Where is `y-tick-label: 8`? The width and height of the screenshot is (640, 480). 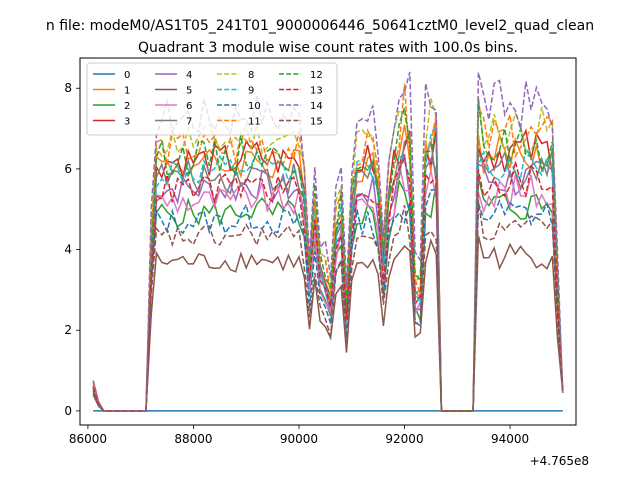
y-tick-label: 8 is located at coordinates (68, 88).